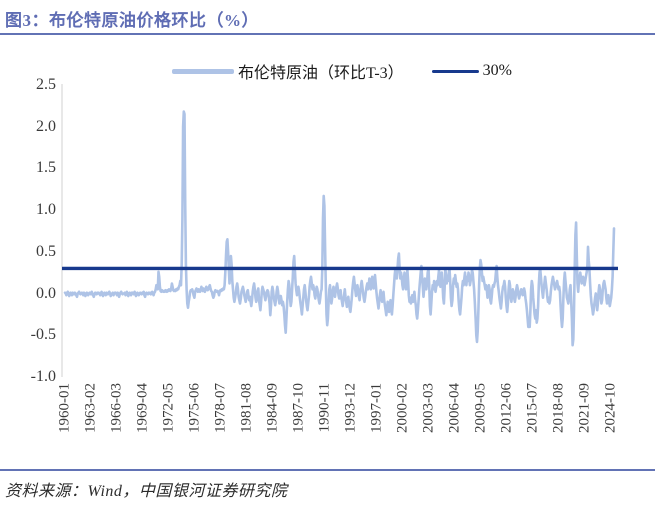  What do you see at coordinates (497, 70) in the screenshot?
I see `legend-label-threshold: 30%` at bounding box center [497, 70].